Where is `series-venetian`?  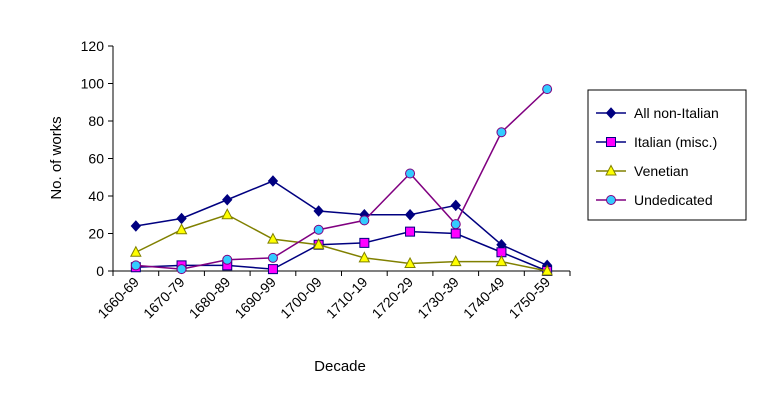
series-venetian is located at coordinates (341, 242).